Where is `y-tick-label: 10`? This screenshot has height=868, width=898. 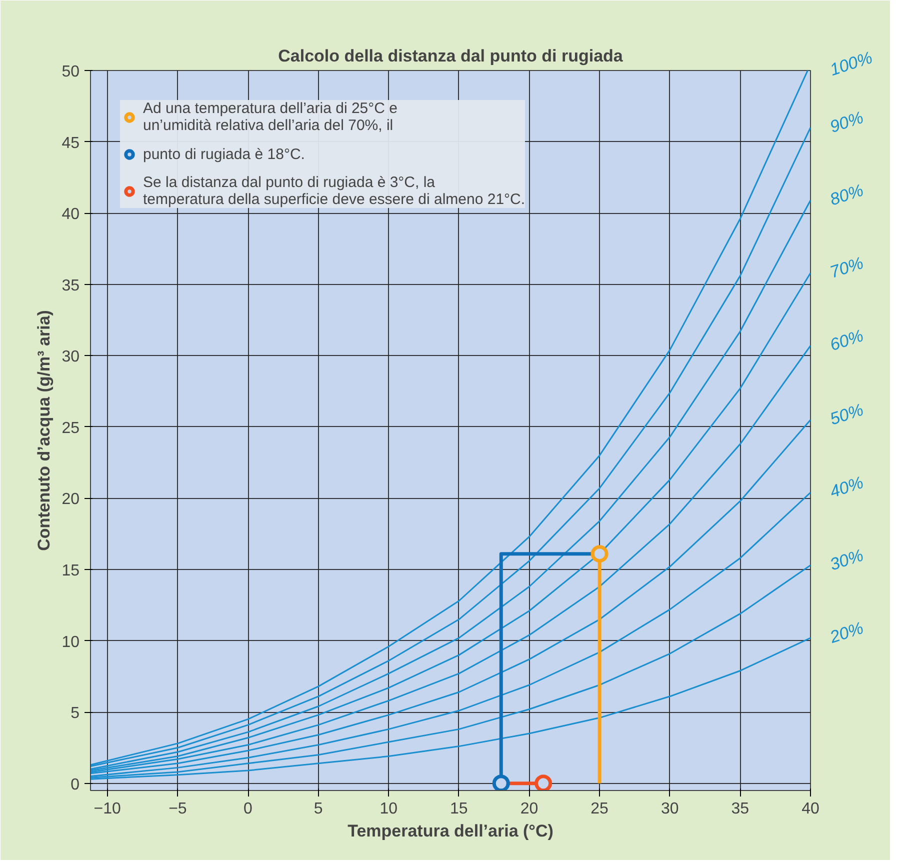
y-tick-label: 10 is located at coordinates (71, 642).